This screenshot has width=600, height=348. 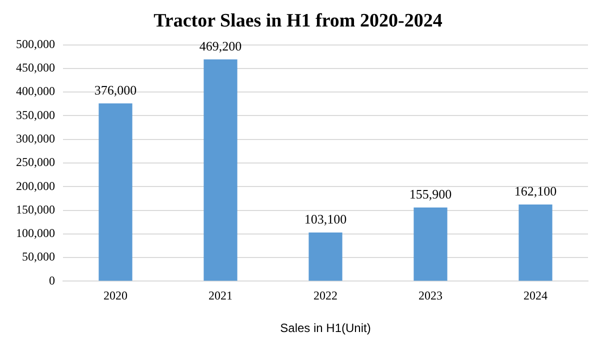 I want to click on x-tick-label: 2021, so click(x=220, y=295).